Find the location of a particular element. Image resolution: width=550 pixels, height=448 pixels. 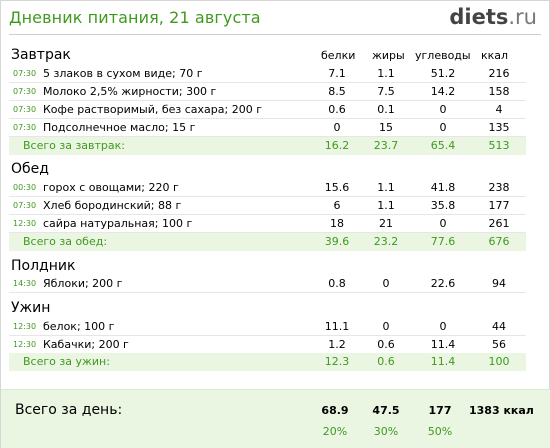

column-header-carbs: углеводы is located at coordinates (443, 55).